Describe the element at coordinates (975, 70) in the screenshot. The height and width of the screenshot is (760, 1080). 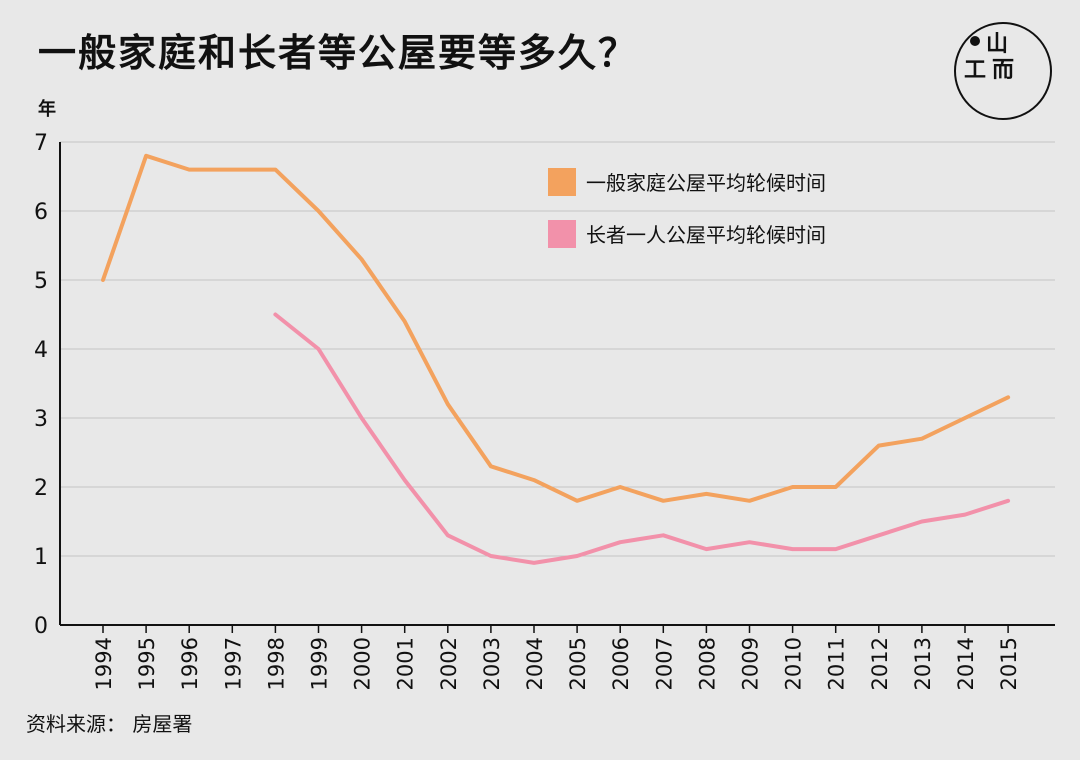
I see `logo-glyph-left: 工` at that location.